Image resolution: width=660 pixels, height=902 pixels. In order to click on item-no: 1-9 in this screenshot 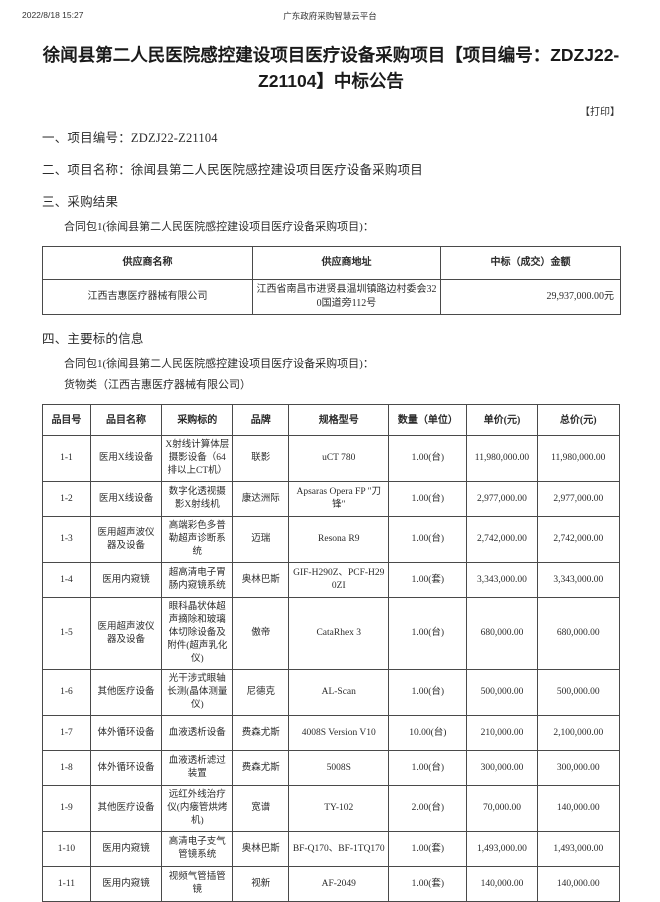, I will do `click(66, 808)`.